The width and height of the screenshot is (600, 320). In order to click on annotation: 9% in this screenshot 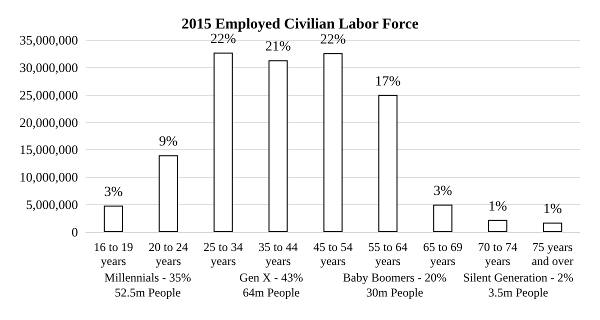, I will do `click(168, 142)`.